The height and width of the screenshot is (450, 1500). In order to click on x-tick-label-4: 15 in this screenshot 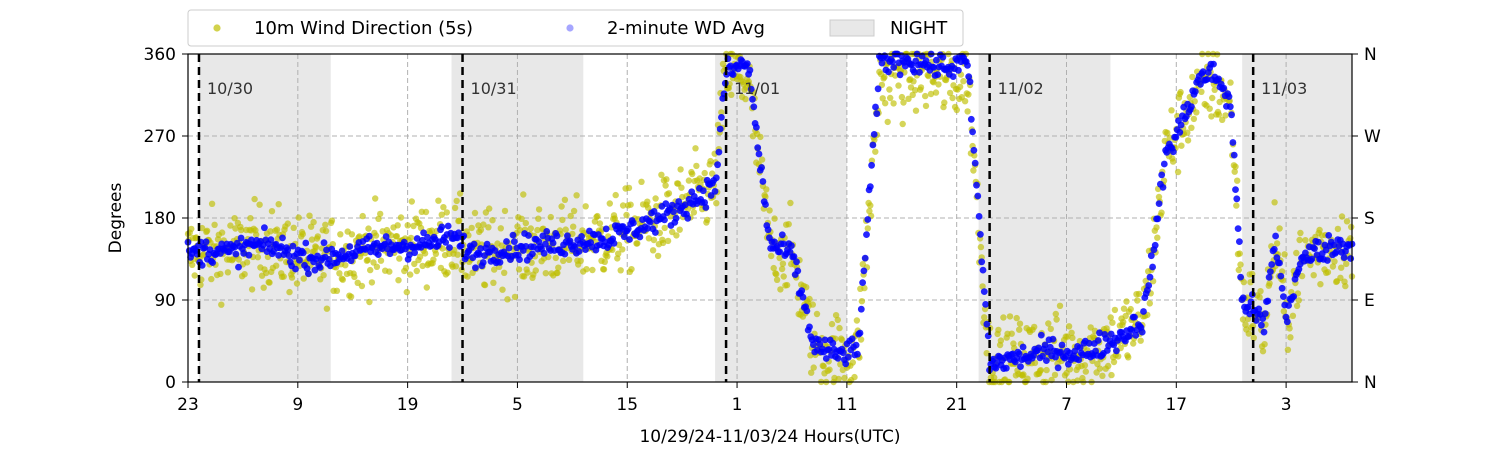, I will do `click(627, 405)`.